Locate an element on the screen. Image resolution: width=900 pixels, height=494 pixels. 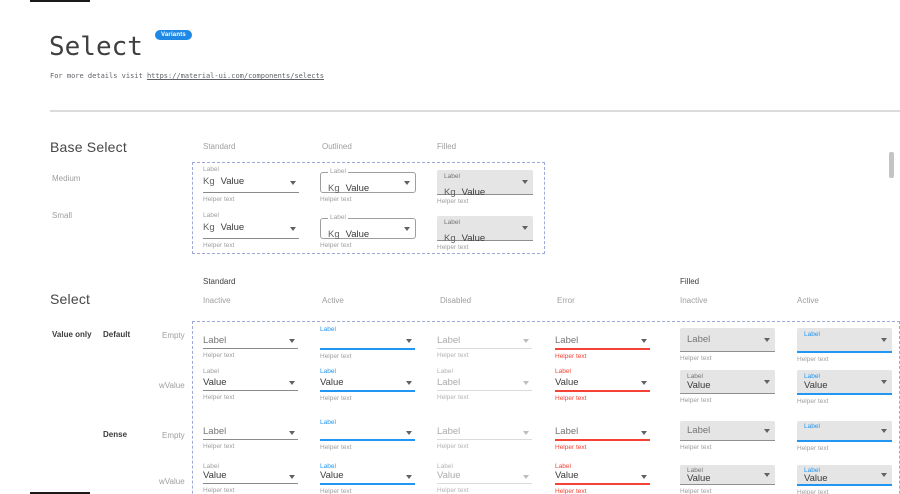
select-filled-active-default-empty: Label Helper text is located at coordinates (844, 344).